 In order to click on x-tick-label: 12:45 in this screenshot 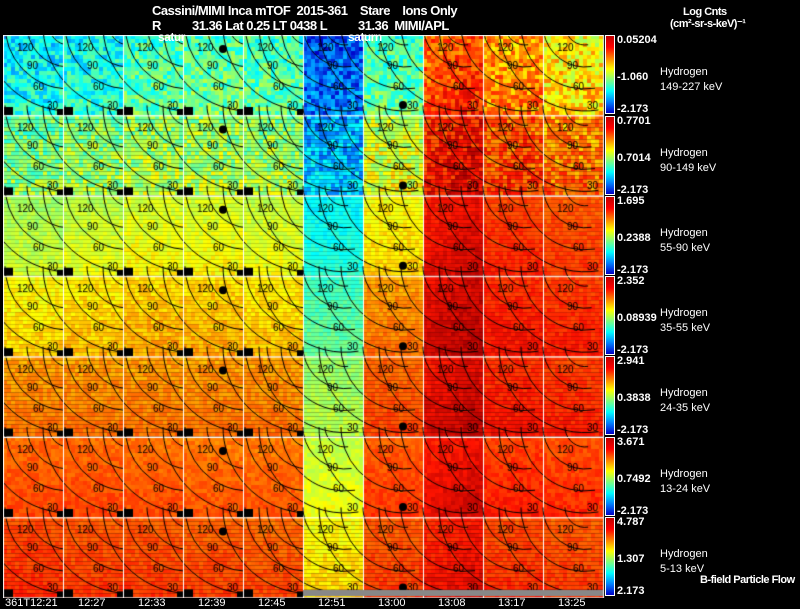, I will do `click(272, 603)`.